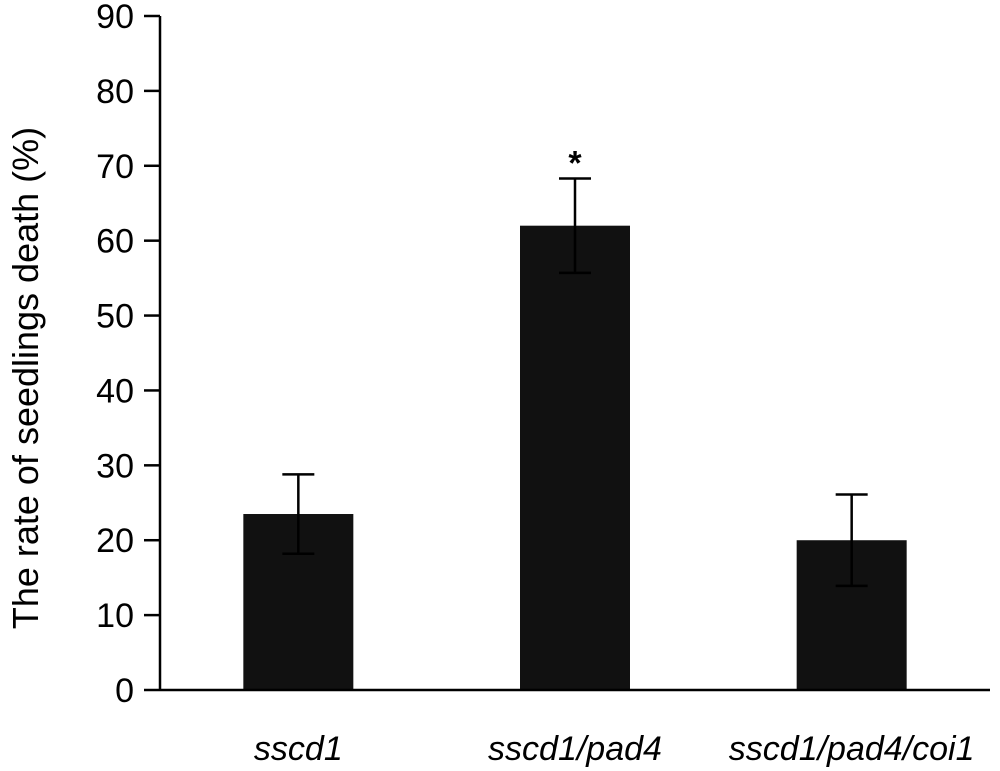 This screenshot has height=771, width=1000. I want to click on x-category-label: sscd1/pad4, so click(575, 749).